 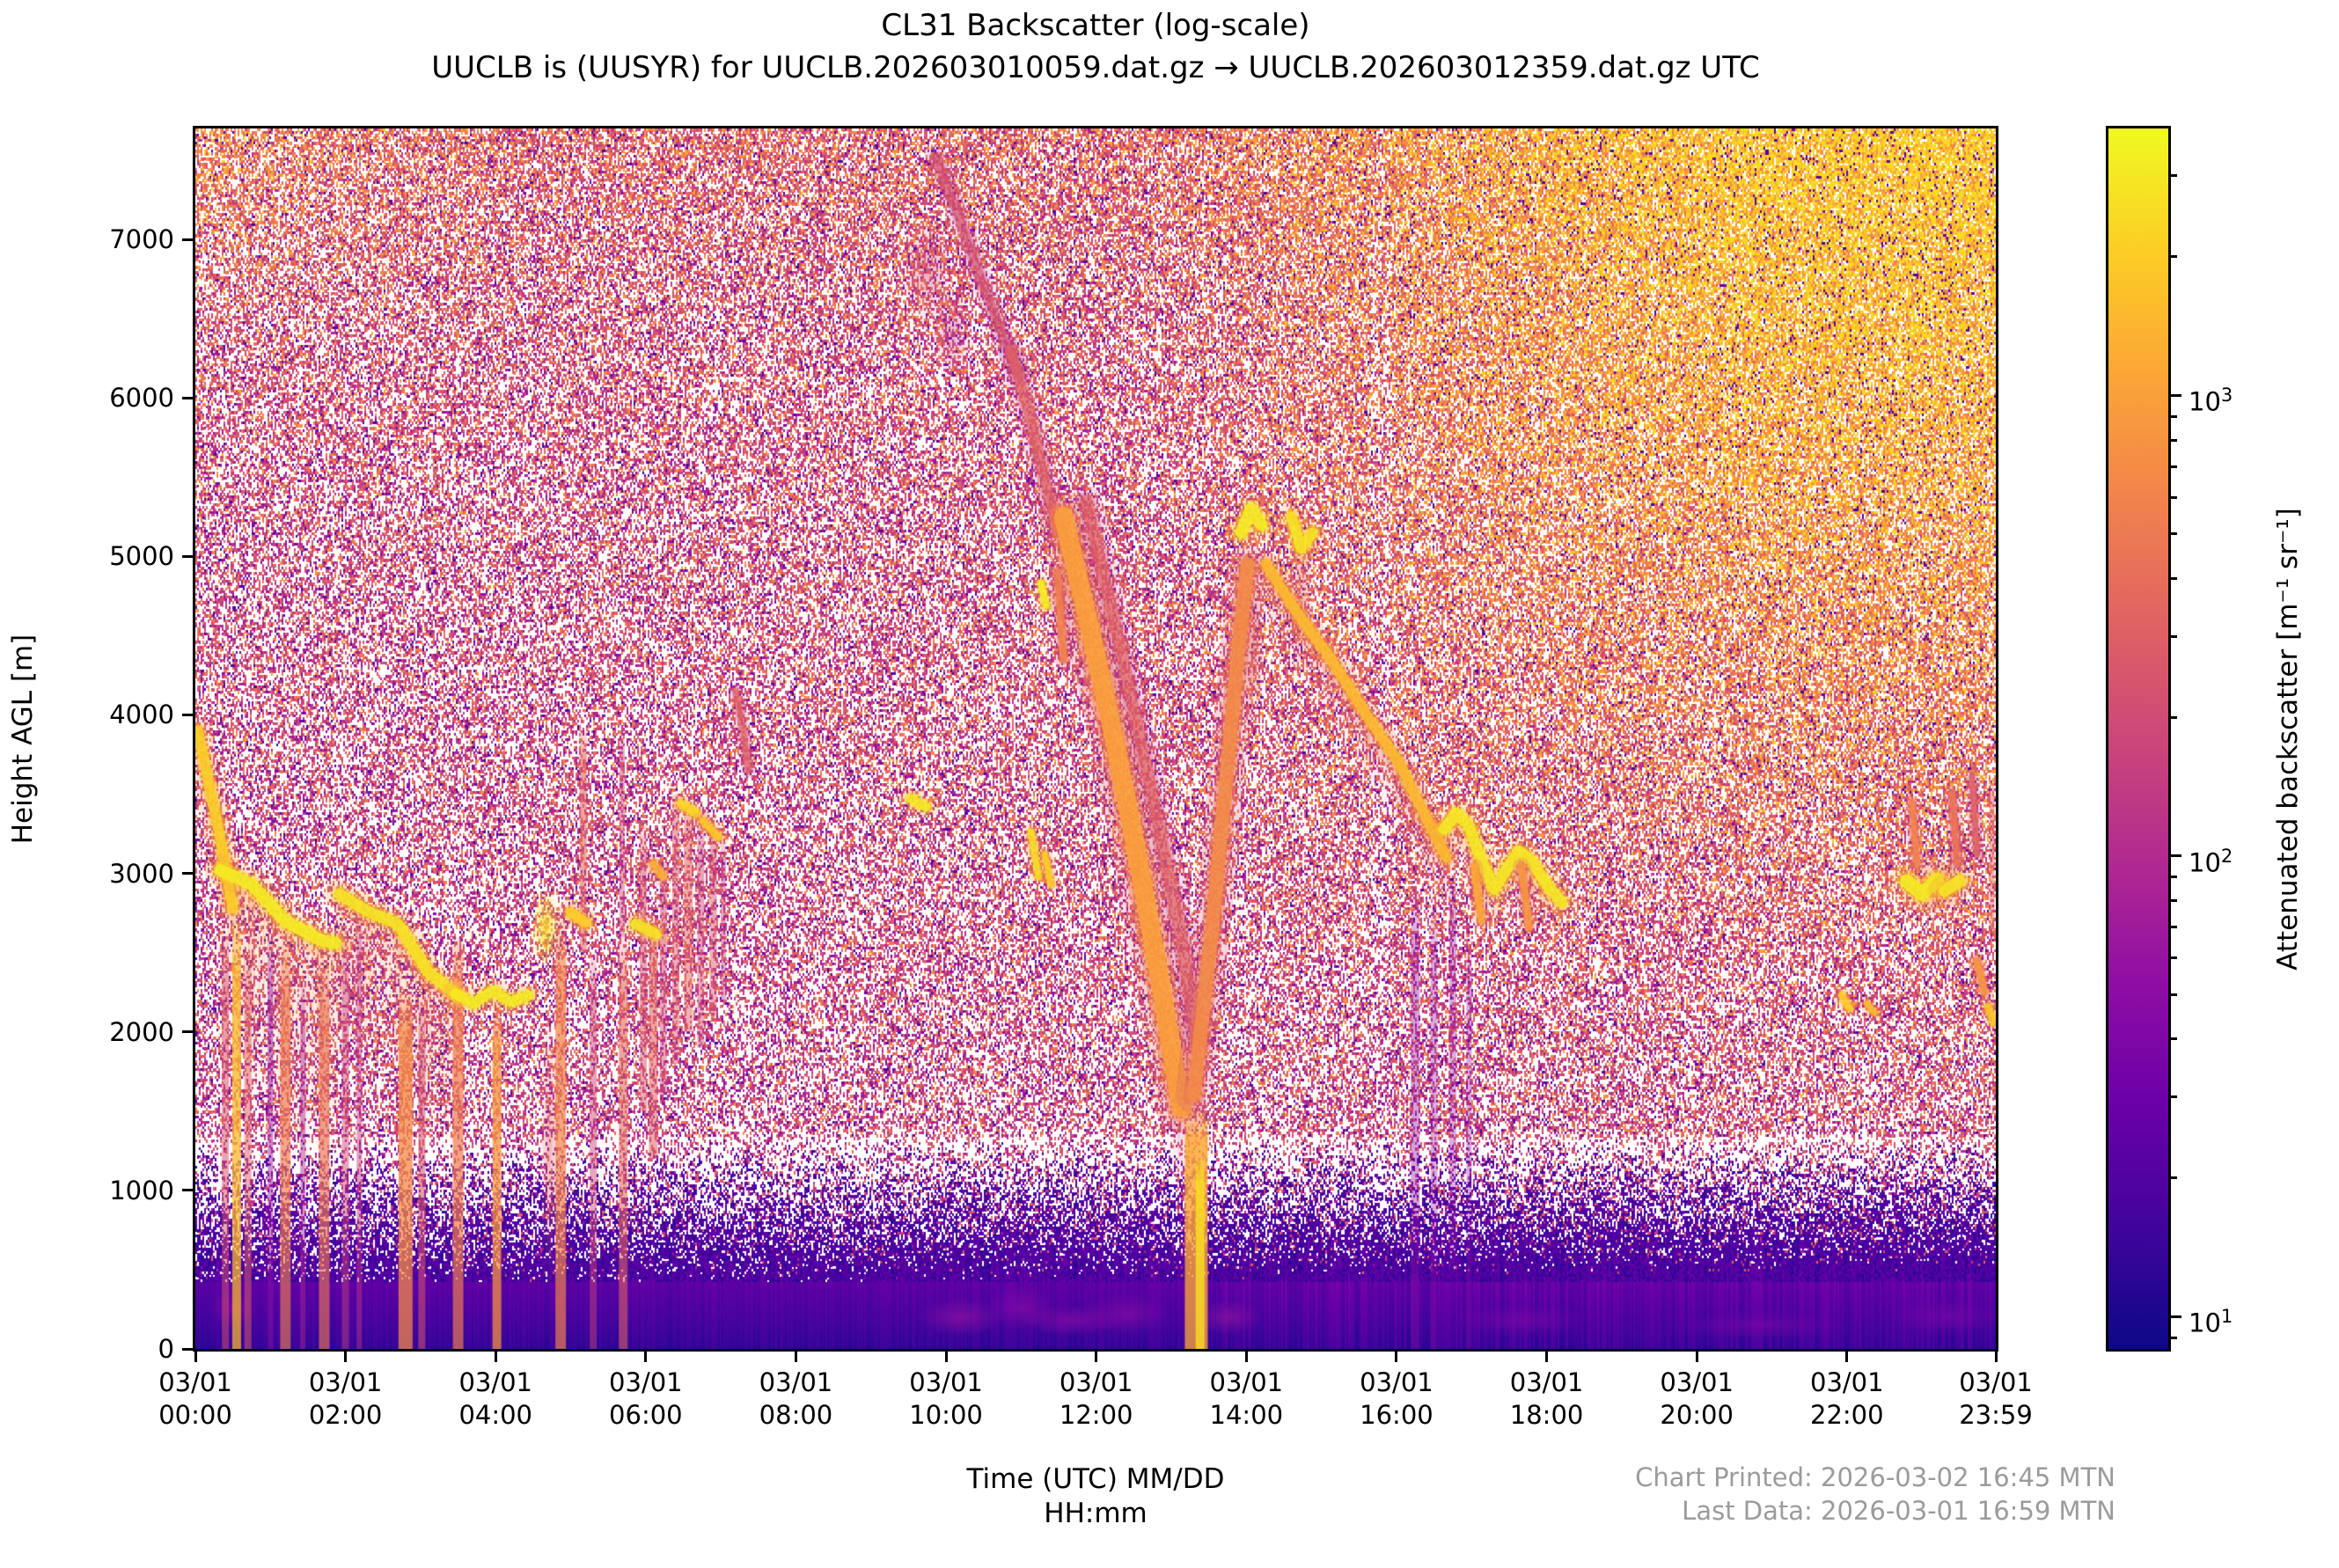 What do you see at coordinates (141, 556) in the screenshot?
I see `y-tick-label: 5000` at bounding box center [141, 556].